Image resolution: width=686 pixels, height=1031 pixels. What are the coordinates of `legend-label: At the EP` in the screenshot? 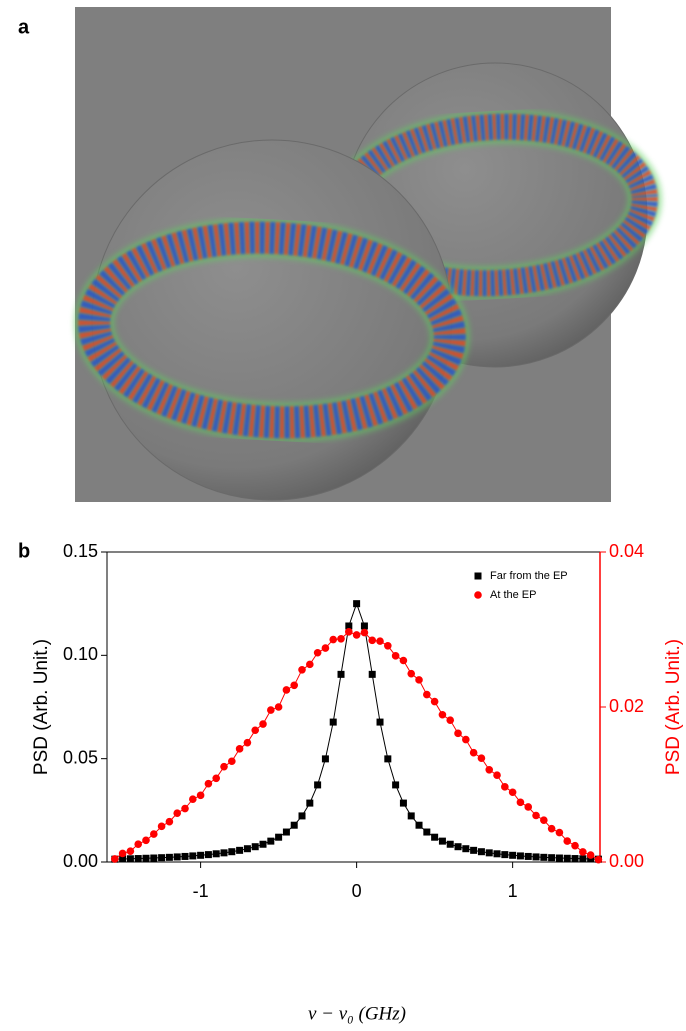 It's located at (513, 595).